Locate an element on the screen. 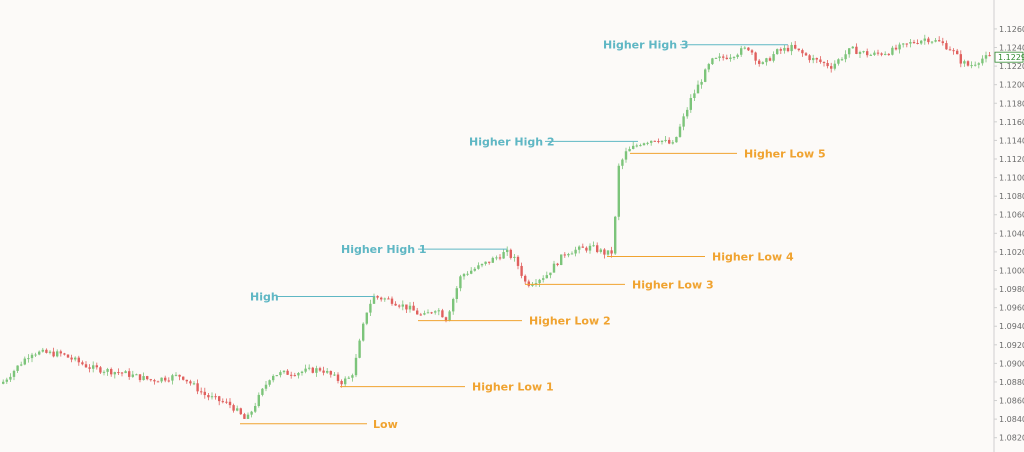 Image resolution: width=1024 pixels, height=452 pixels. swing-level-label: Higher High 3 is located at coordinates (646, 45).